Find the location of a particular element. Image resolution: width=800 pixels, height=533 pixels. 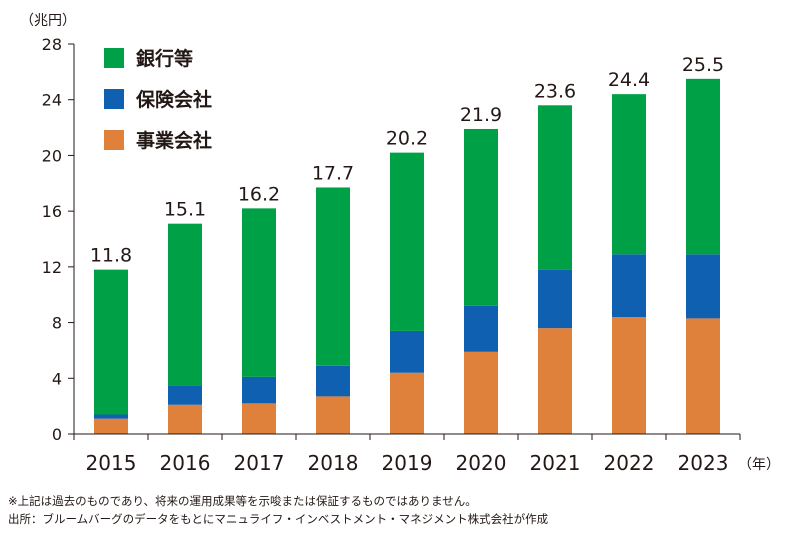

x-tick-label: 2021 is located at coordinates (555, 463).